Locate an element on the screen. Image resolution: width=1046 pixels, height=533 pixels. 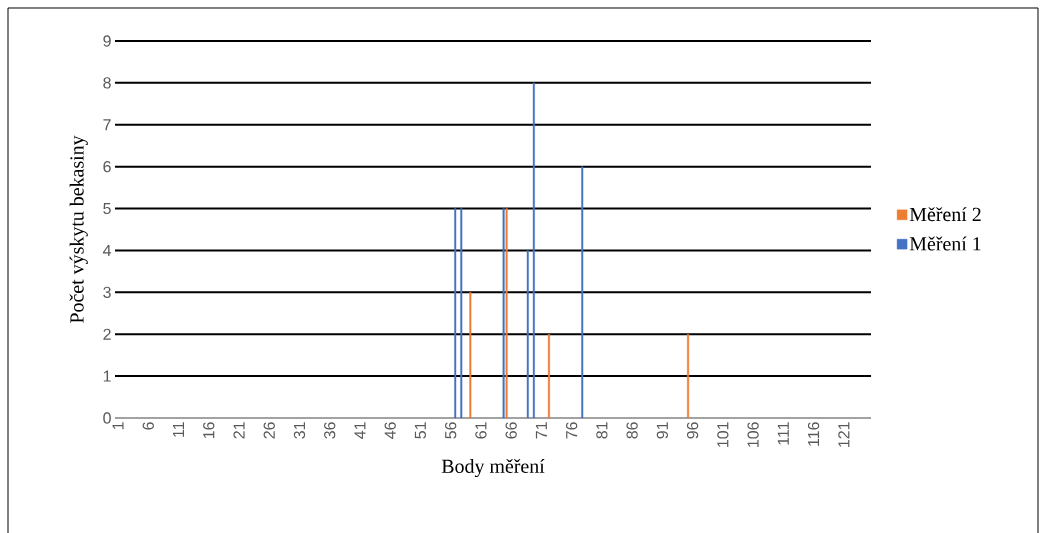
x-tick-label: 96 is located at coordinates (692, 430).